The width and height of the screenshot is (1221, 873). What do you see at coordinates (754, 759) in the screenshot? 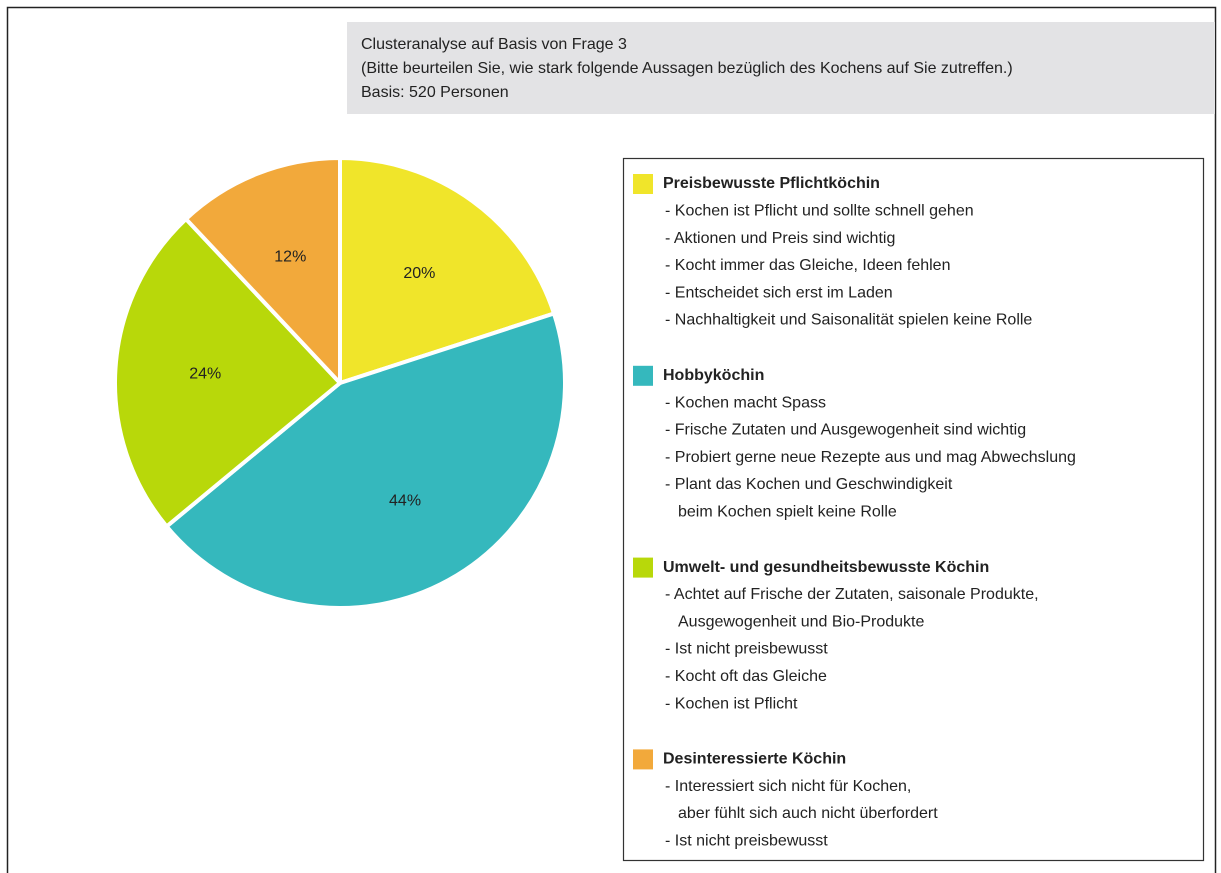
I see `legend-label: Desinteressierte Köchin` at bounding box center [754, 759].